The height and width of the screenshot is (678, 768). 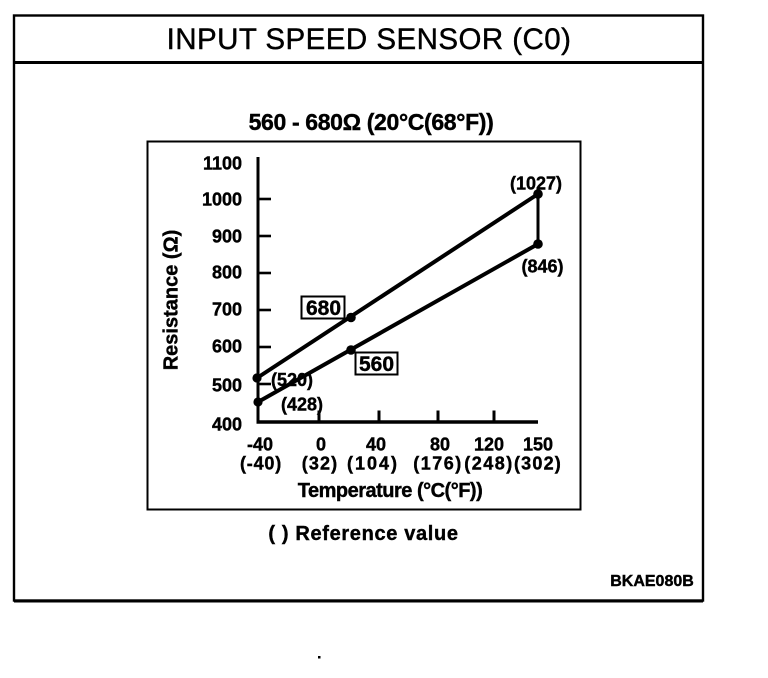 What do you see at coordinates (373, 464) in the screenshot?
I see `svg-text: (104)` at bounding box center [373, 464].